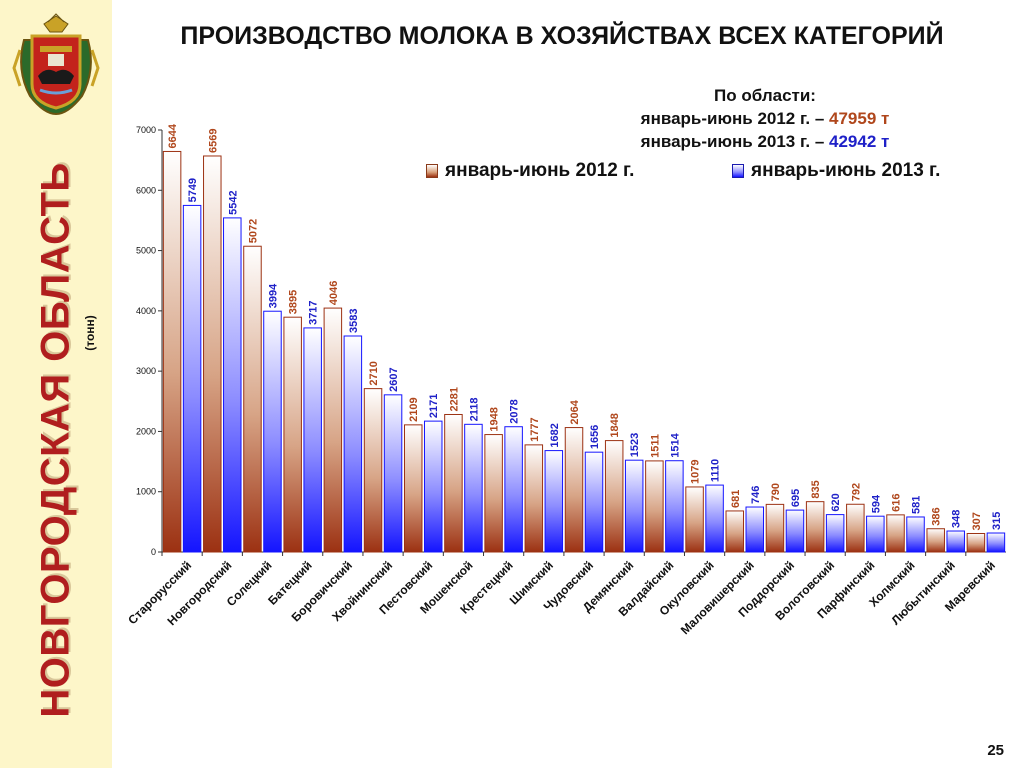  I want to click on data-label-2013: 1110, so click(716, 470).